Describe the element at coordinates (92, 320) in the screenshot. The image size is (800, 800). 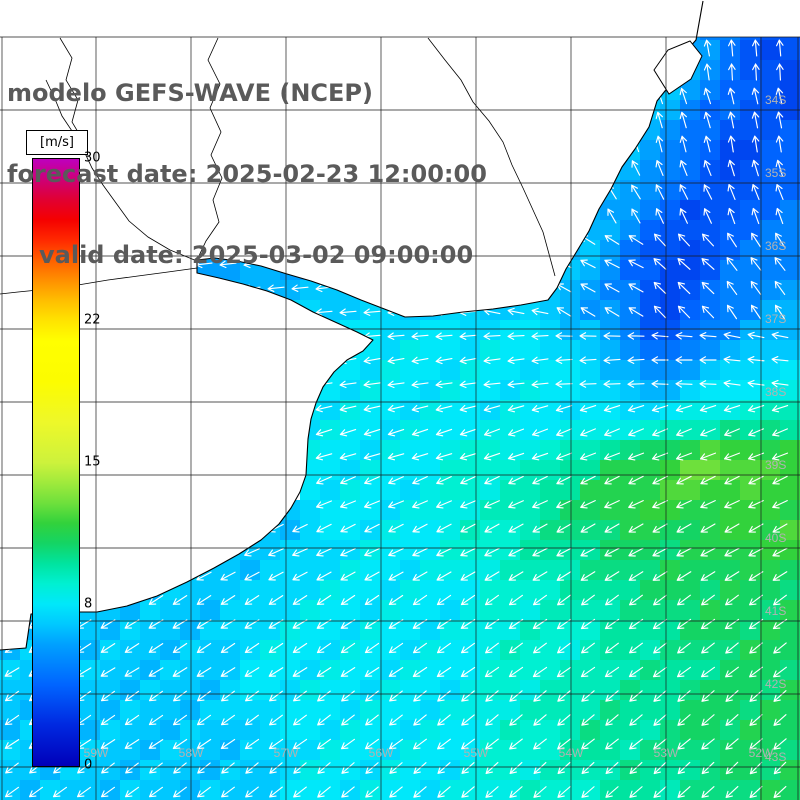
I see `colorbar-tick-label: 22` at that location.